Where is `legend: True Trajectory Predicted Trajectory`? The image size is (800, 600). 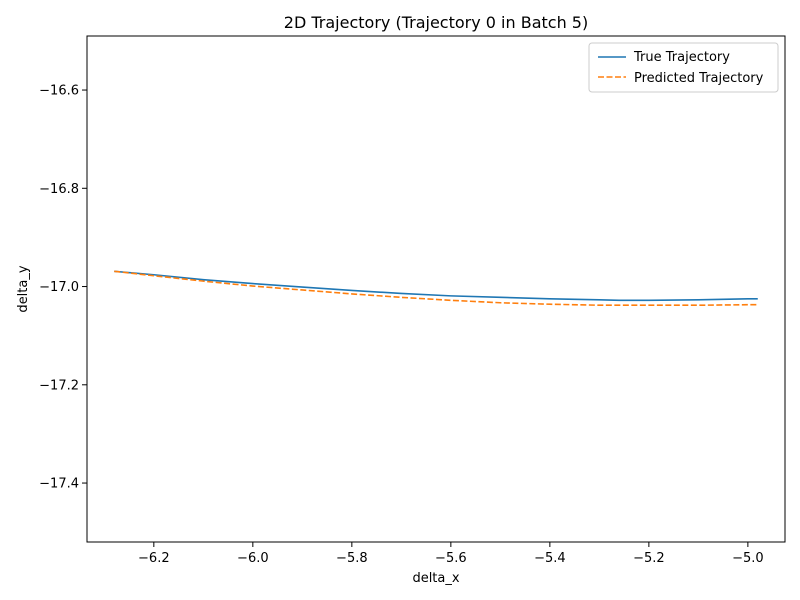 legend: True Trajectory Predicted Trajectory is located at coordinates (683, 67).